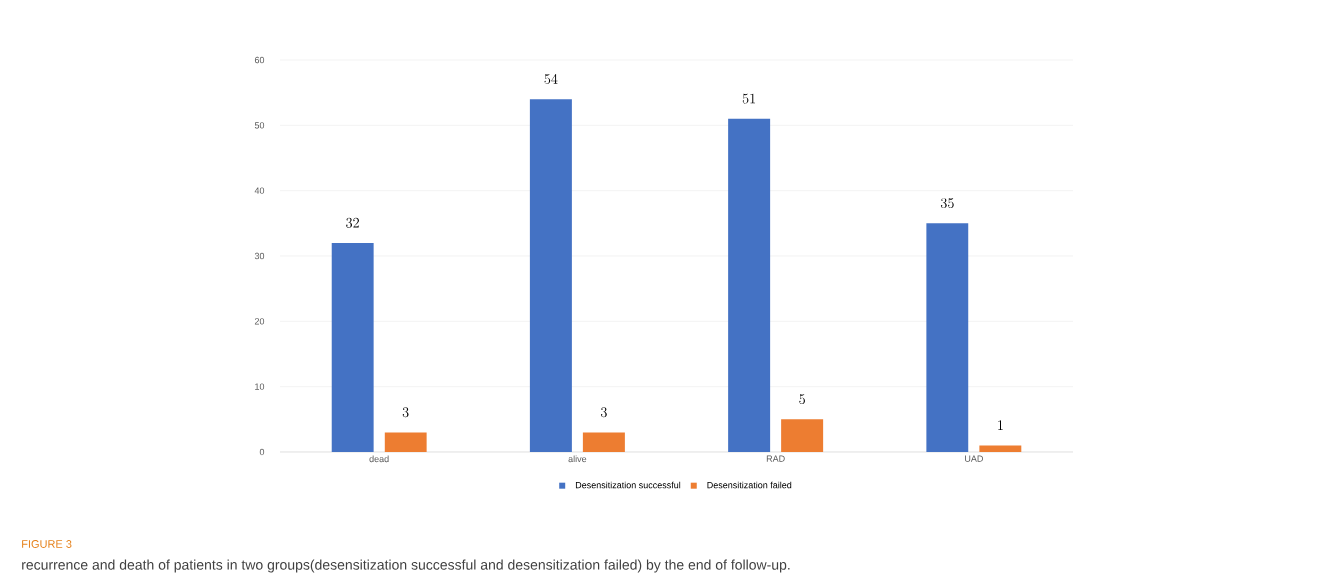 Image resolution: width=1328 pixels, height=580 pixels. Describe the element at coordinates (577, 459) in the screenshot. I see `x-tick-label: alive` at that location.